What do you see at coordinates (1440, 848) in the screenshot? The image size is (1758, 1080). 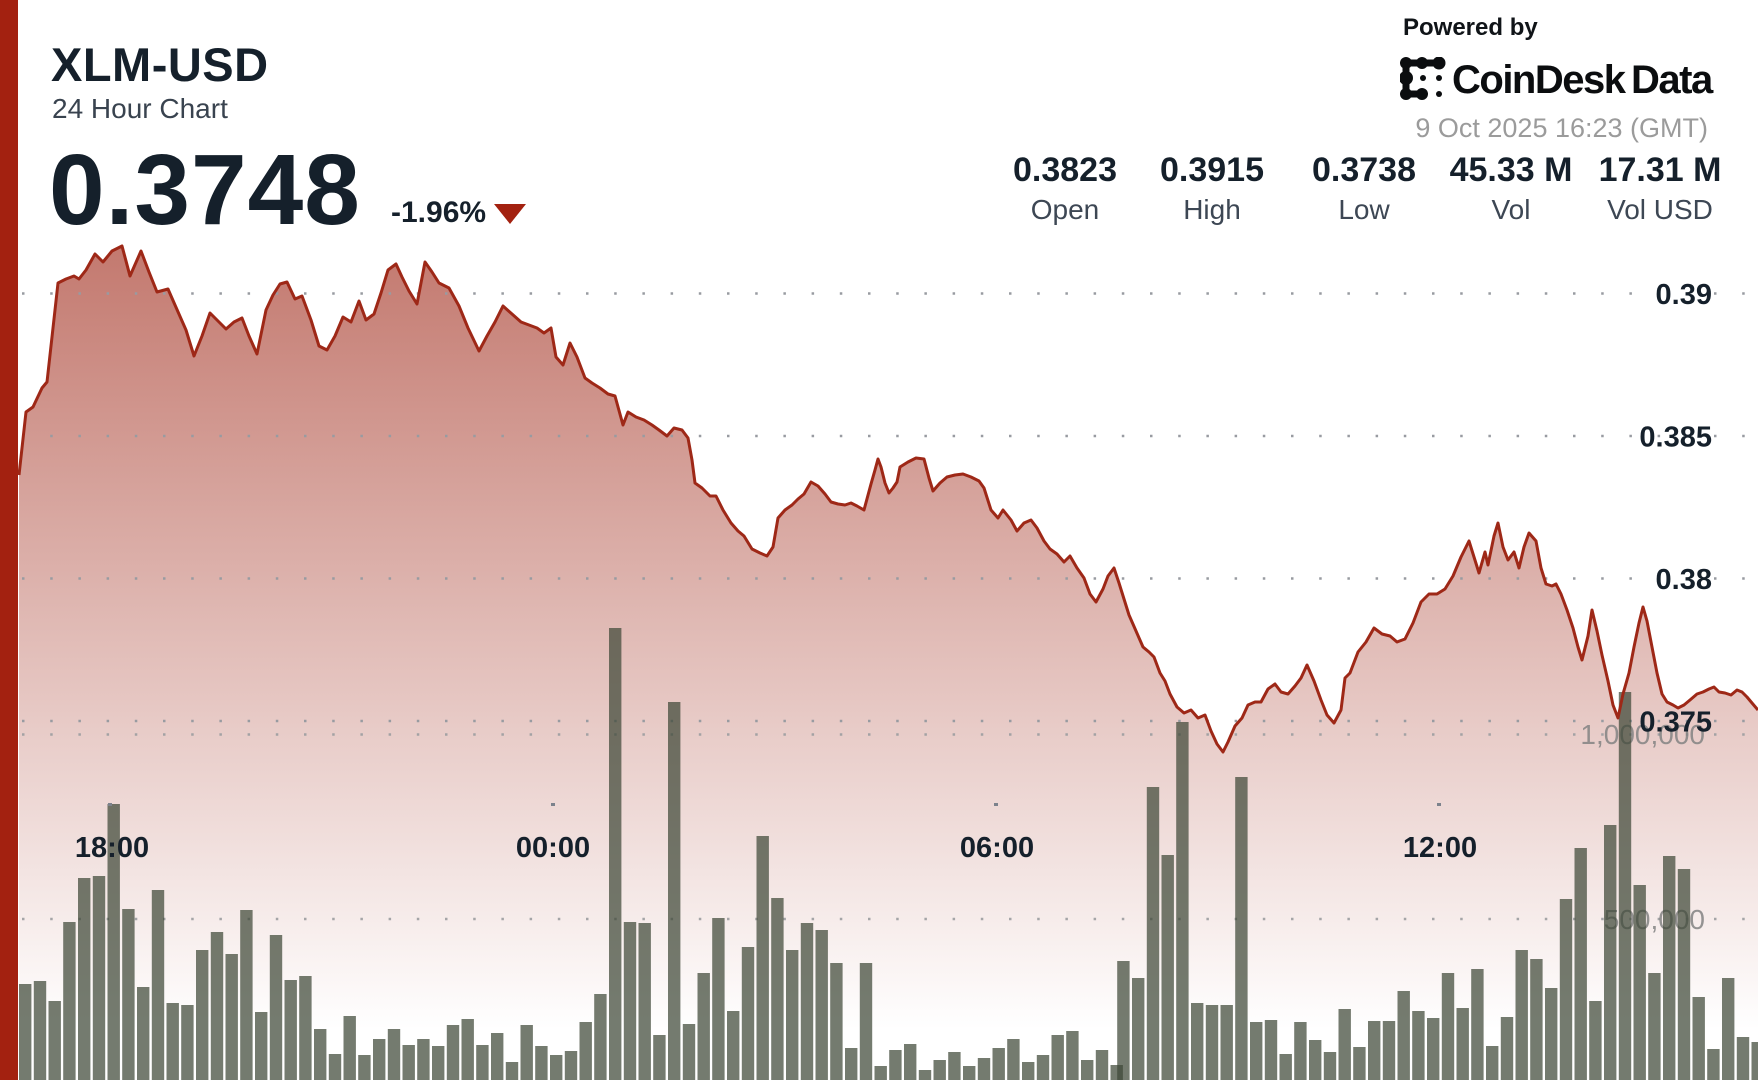 I see `svg-text: 12:00` at bounding box center [1440, 848].